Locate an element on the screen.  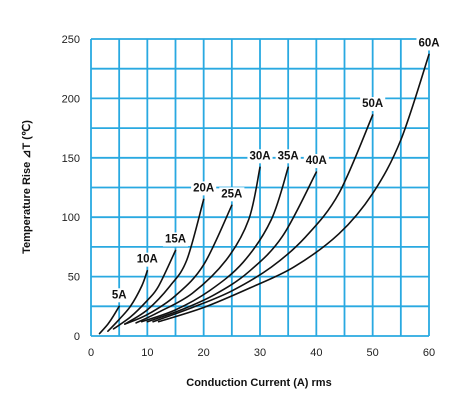
series-label-15A: 15A is located at coordinates (175, 239).